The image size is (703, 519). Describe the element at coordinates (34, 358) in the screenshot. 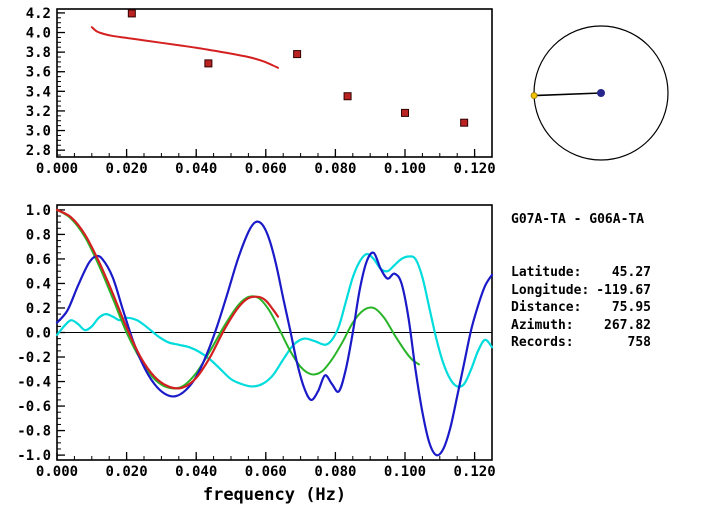

I see `y-tick-label: -0.2` at that location.